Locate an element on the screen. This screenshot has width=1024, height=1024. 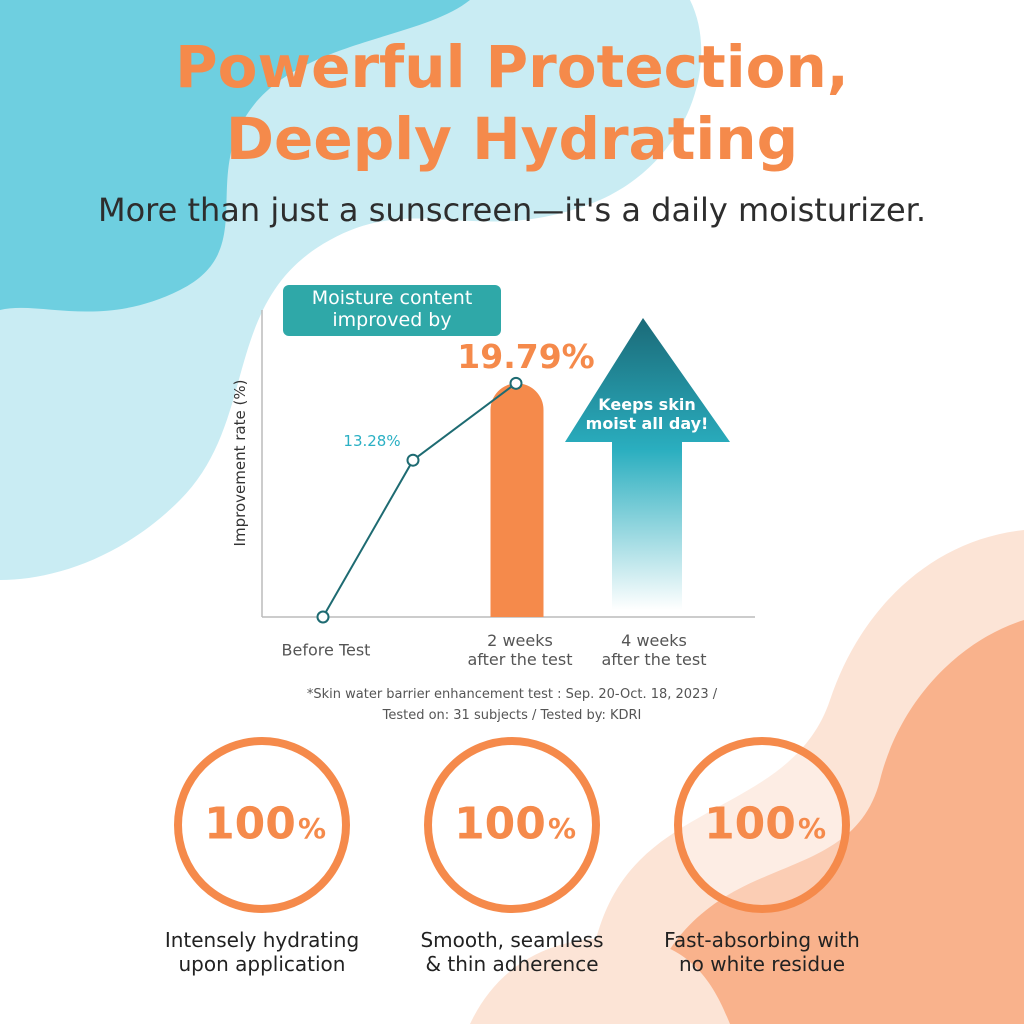
x-tick-label: 4 weeks after the test is located at coordinates (654, 649).